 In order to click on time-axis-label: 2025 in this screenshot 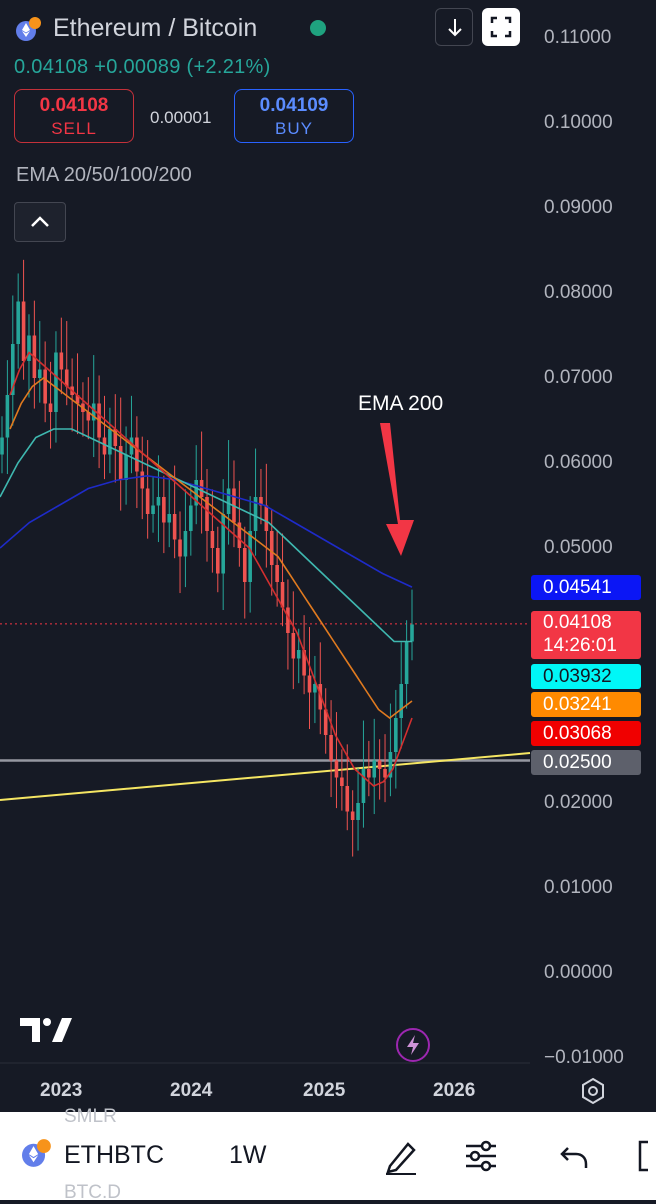, I will do `click(324, 1090)`.